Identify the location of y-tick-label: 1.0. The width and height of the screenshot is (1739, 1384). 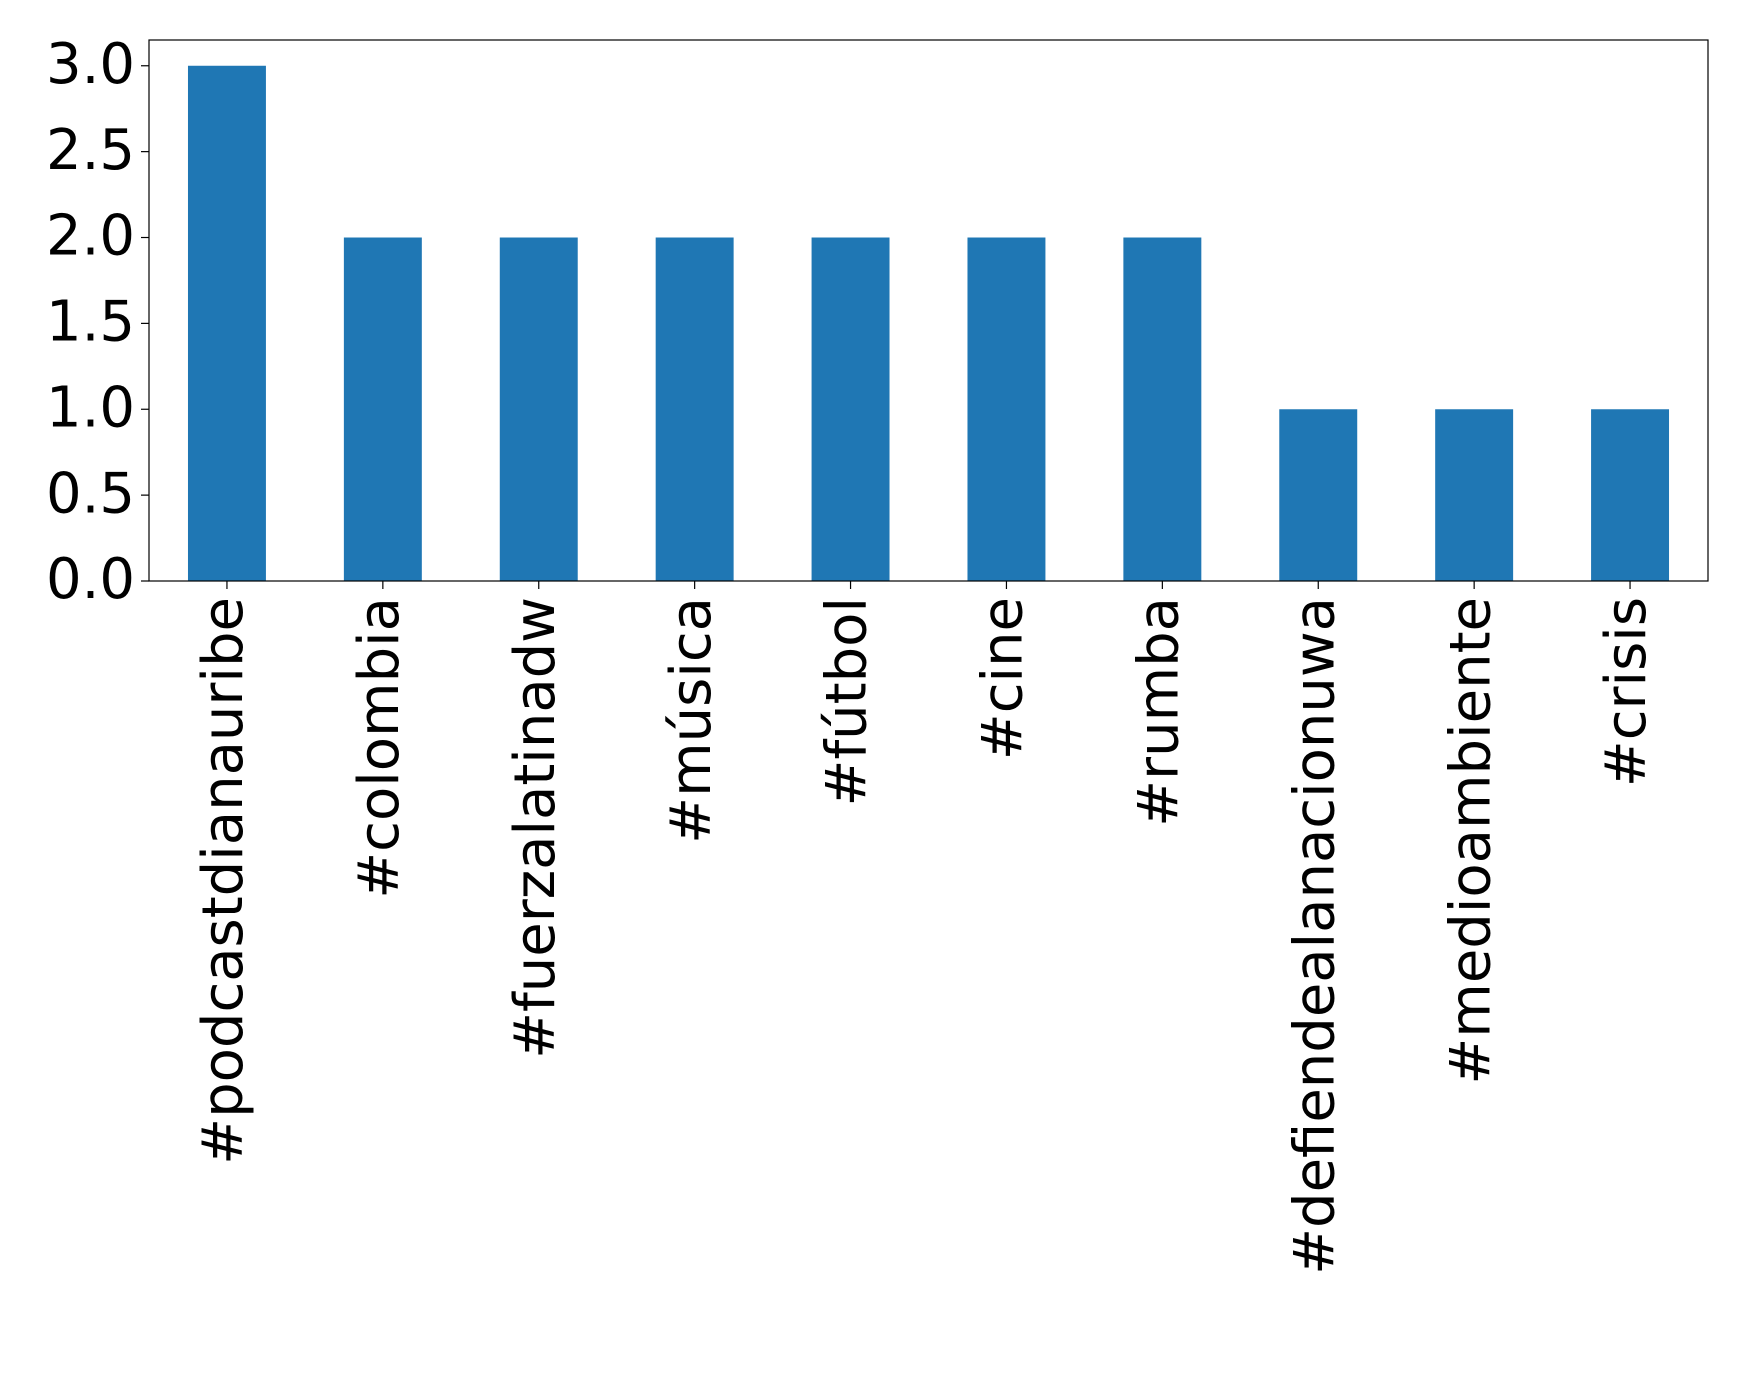
(90, 407).